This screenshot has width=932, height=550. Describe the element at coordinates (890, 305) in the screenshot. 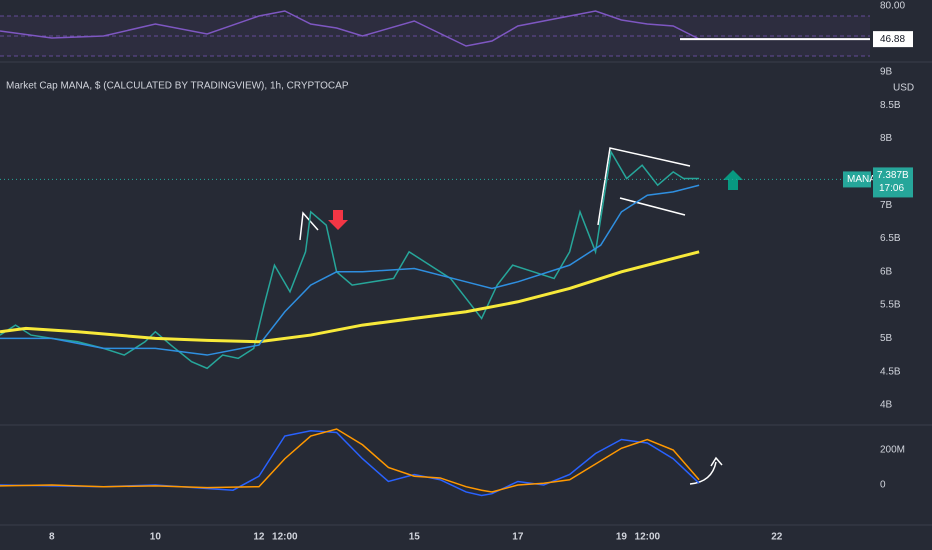

I see `y-tick-label: 5.5B` at that location.